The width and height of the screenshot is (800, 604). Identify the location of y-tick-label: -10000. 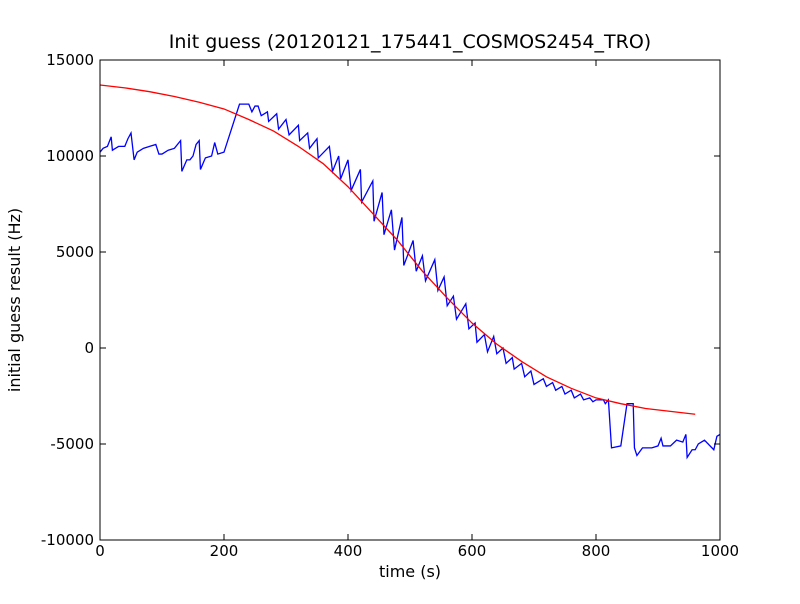
(67, 540).